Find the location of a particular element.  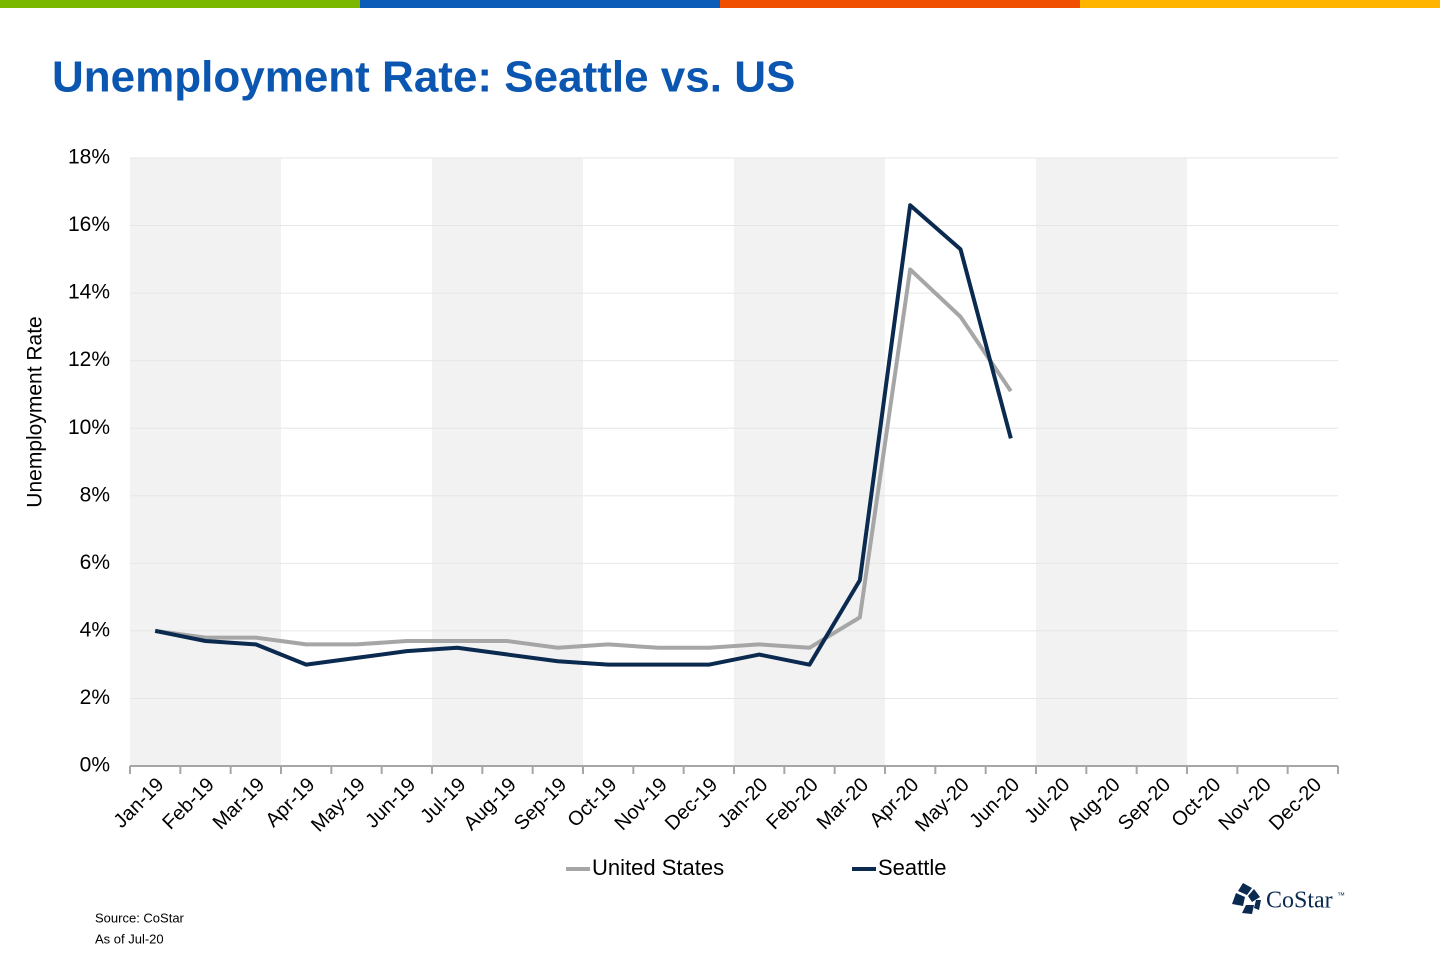

legend-label: United States is located at coordinates (658, 867).